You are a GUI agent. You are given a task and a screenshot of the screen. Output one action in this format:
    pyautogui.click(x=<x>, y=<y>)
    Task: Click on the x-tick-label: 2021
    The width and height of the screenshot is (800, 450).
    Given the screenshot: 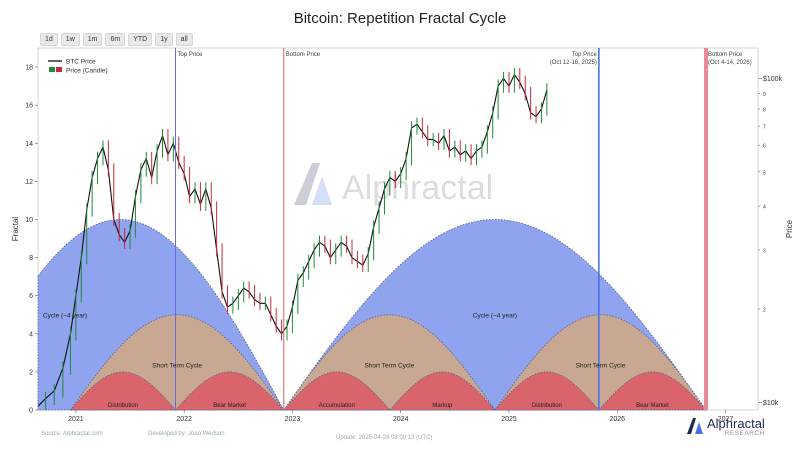 What is the action you would take?
    pyautogui.click(x=76, y=419)
    